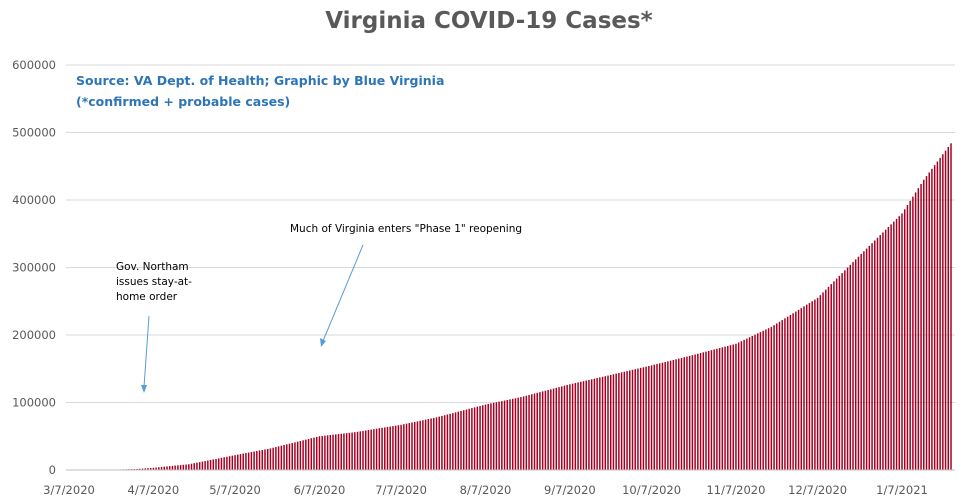 This screenshot has height=501, width=965. What do you see at coordinates (320, 490) in the screenshot?
I see `x-tick-label: 6/7/2020` at bounding box center [320, 490].